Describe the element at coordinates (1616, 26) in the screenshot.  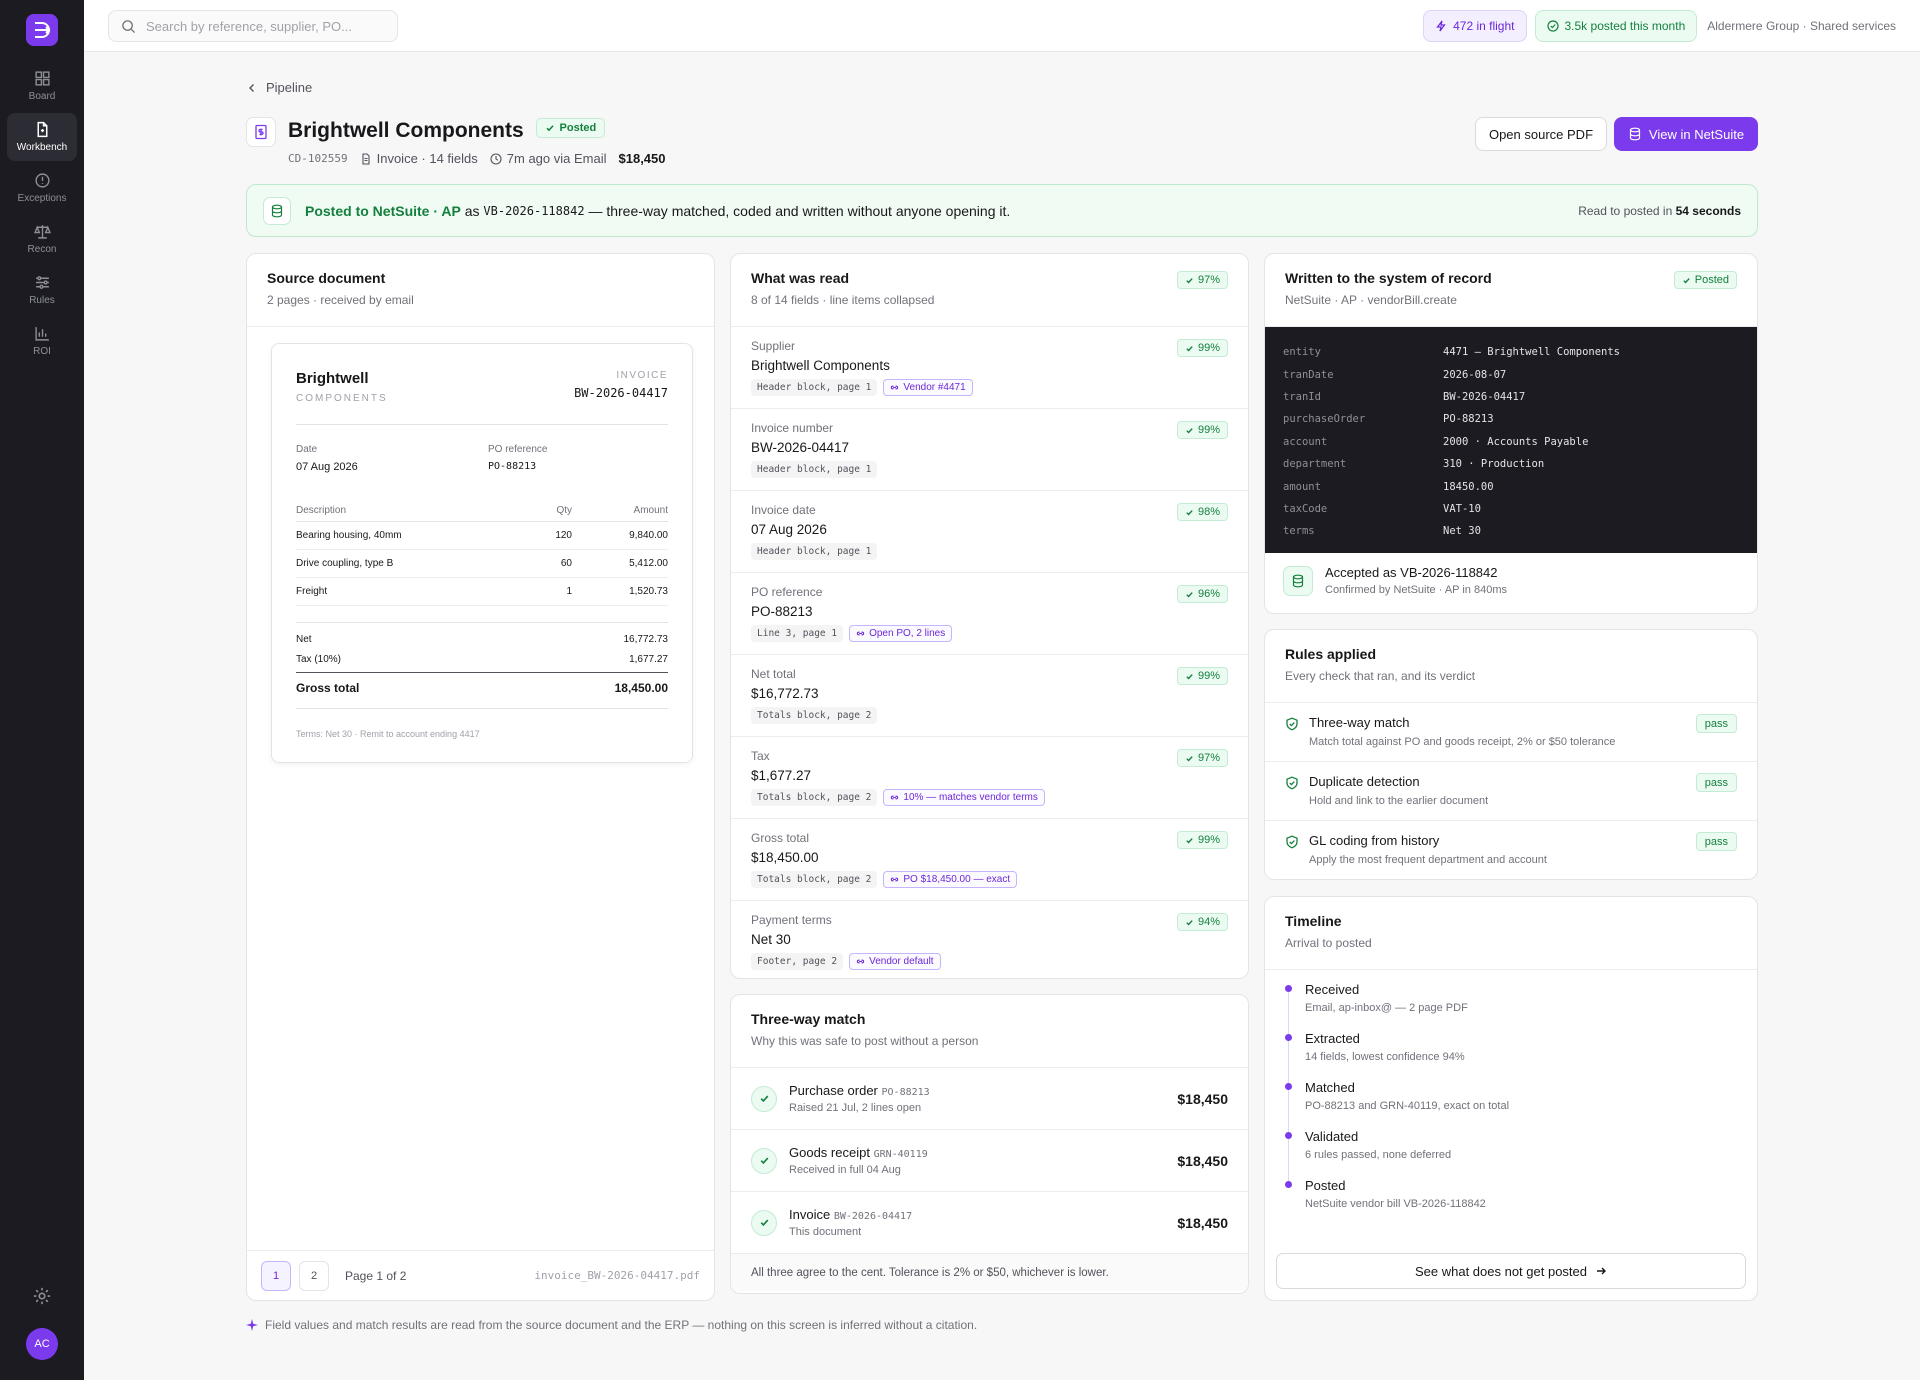
I see `posted-month-chip: 3.5k posted this month` at that location.